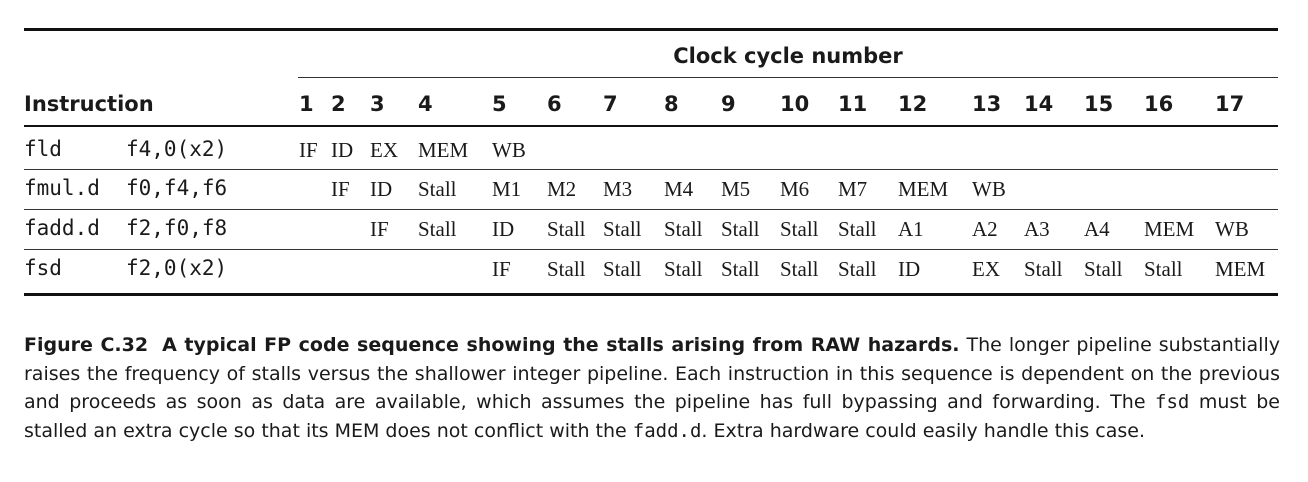 Image resolution: width=1308 pixels, height=482 pixels. I want to click on caption-code-fadd: fadd.d, so click(667, 430).